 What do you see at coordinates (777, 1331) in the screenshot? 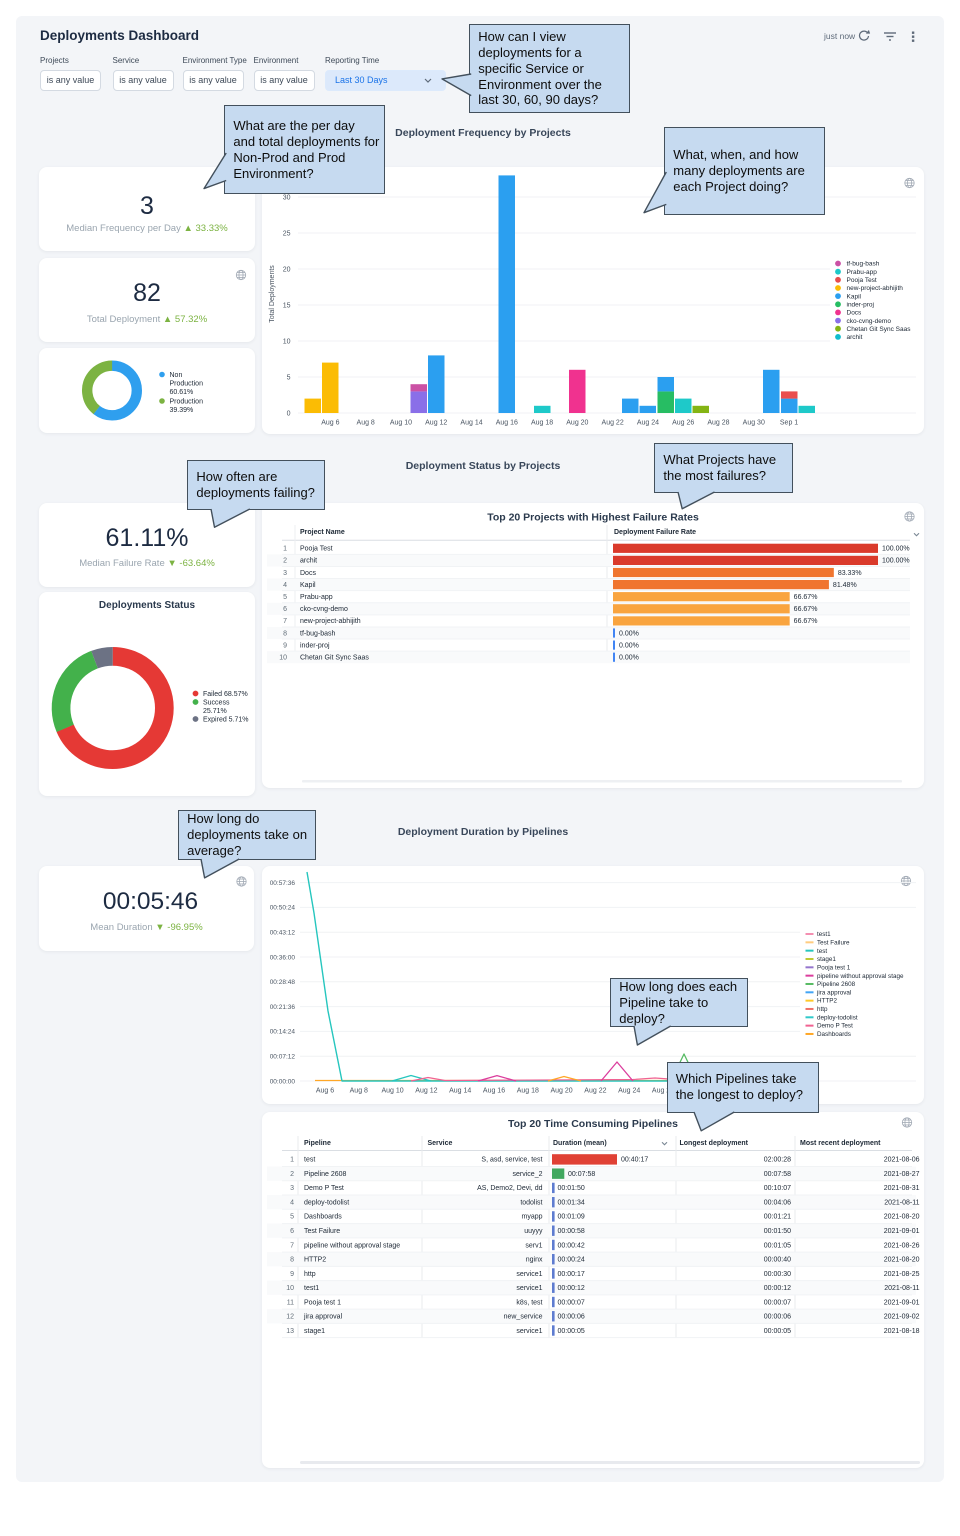
I see `svg-text: 00:00:05` at bounding box center [777, 1331].